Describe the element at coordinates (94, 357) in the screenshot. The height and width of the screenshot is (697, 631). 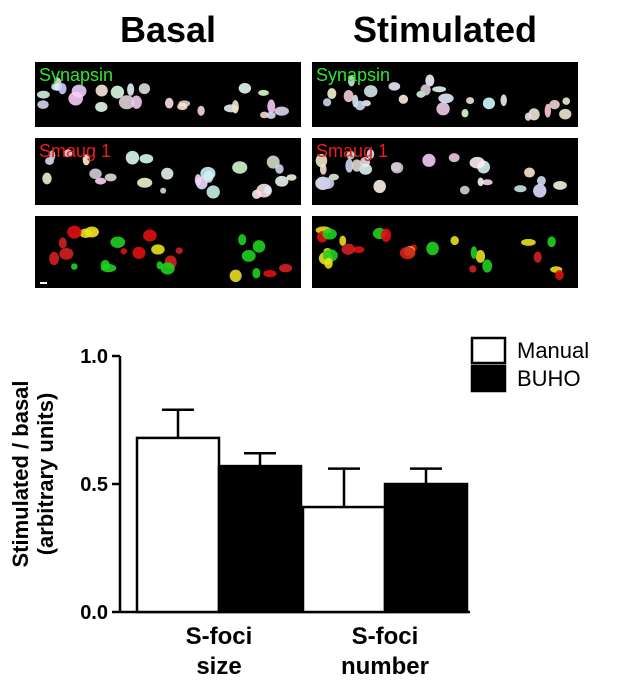
I see `y-tick-label: 1.0` at that location.